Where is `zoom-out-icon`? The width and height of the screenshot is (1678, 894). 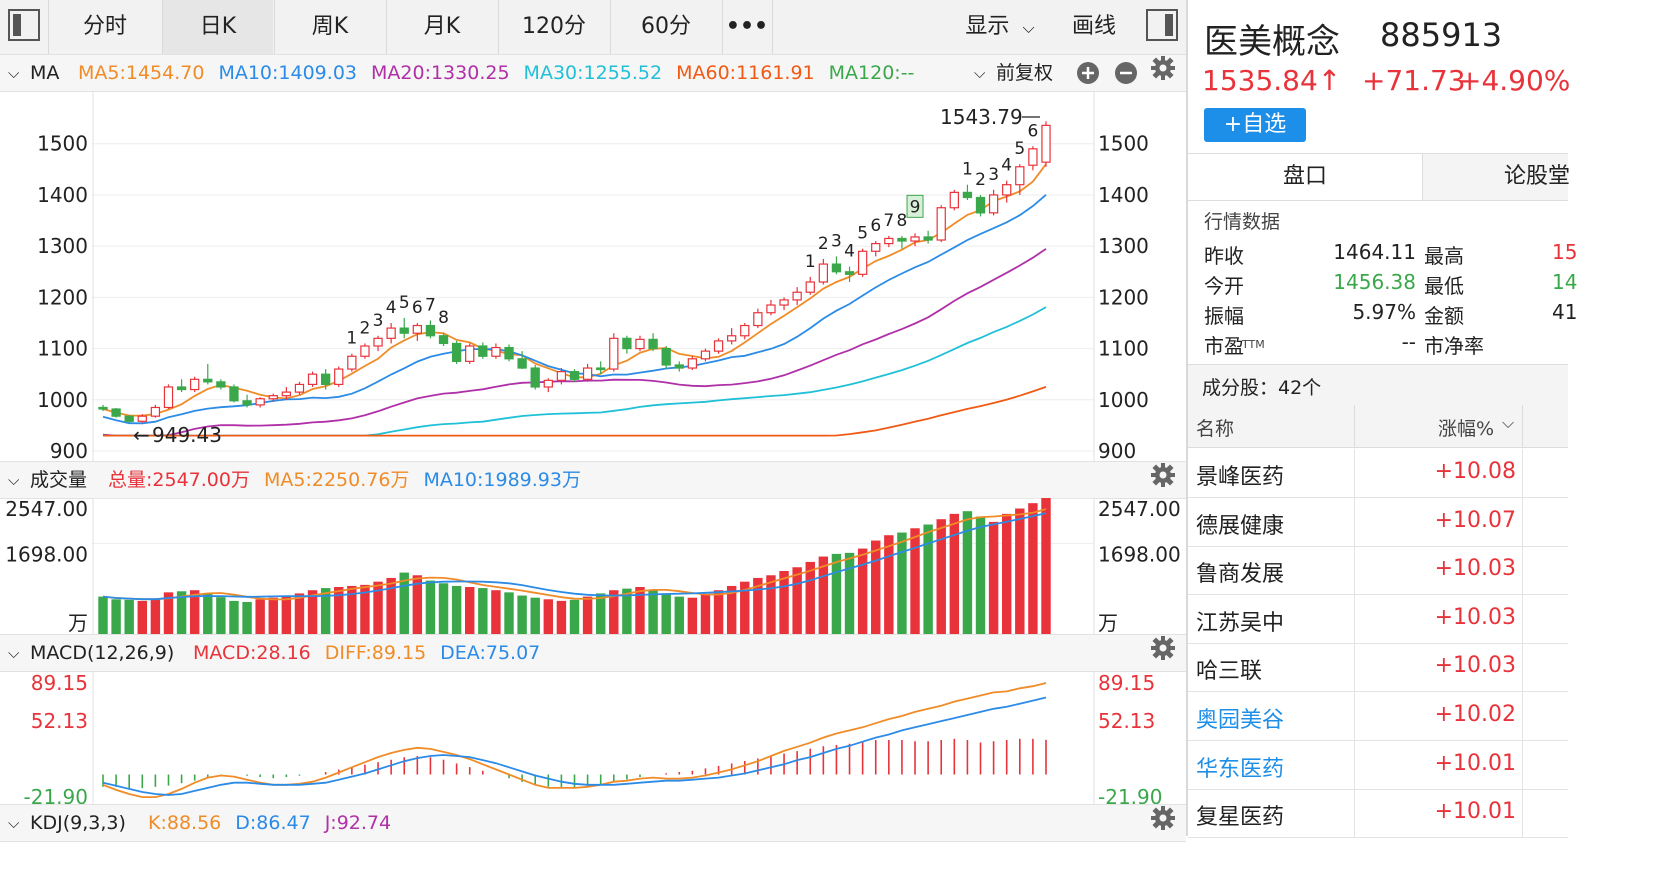
zoom-out-icon is located at coordinates (1126, 79).